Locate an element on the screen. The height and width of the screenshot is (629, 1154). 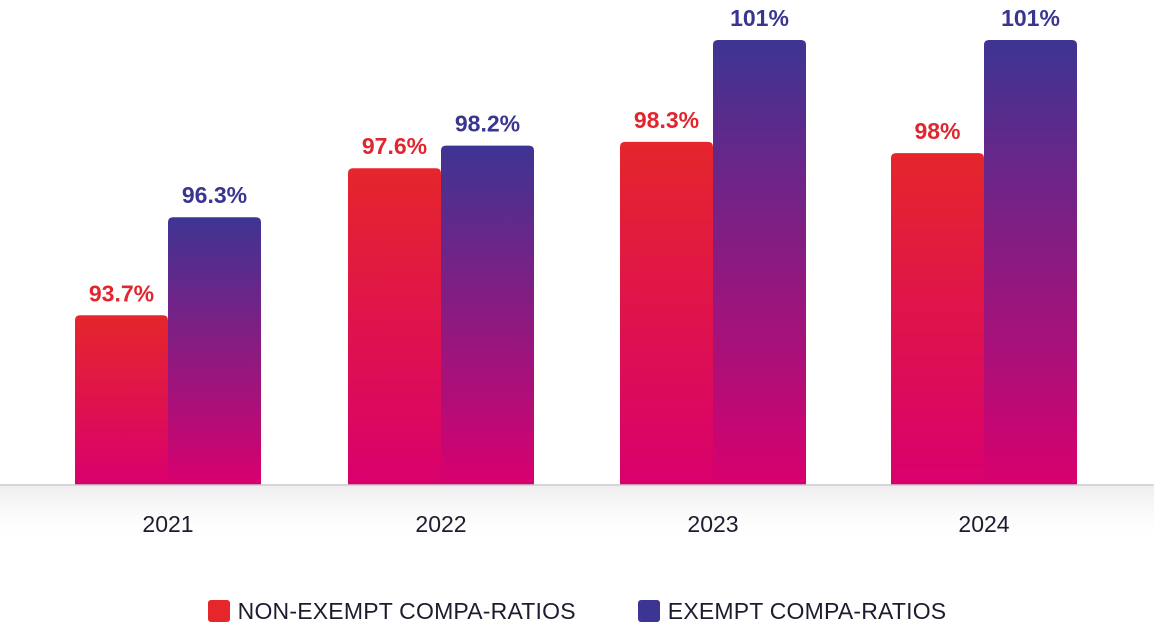
data-label-non-exempt-2021: 93.7% is located at coordinates (121, 293).